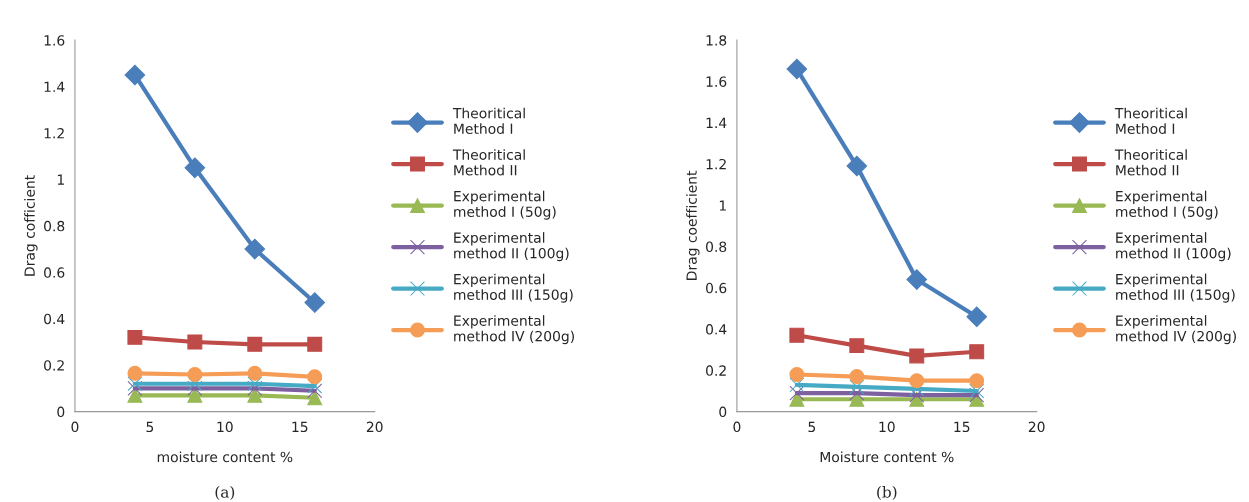 Image resolution: width=1249 pixels, height=502 pixels. What do you see at coordinates (716, 40) in the screenshot?
I see `y-tick-label: 1.8` at bounding box center [716, 40].